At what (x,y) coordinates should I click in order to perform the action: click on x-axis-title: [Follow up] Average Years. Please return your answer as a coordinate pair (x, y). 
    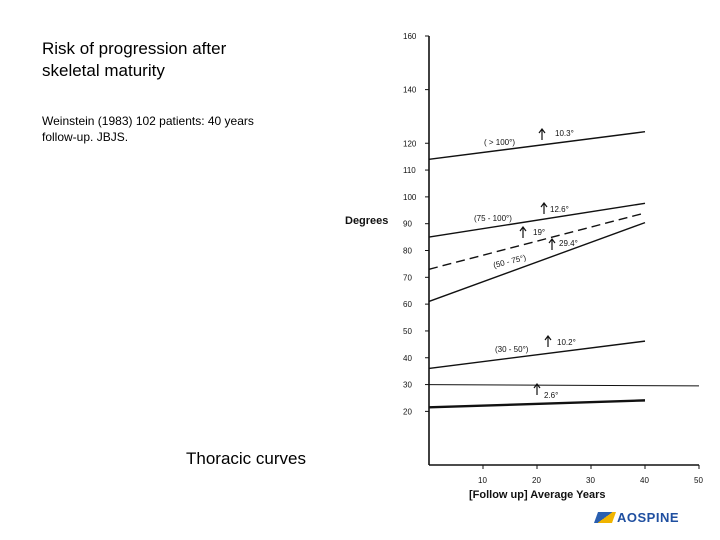
    Looking at the image, I should click on (537, 495).